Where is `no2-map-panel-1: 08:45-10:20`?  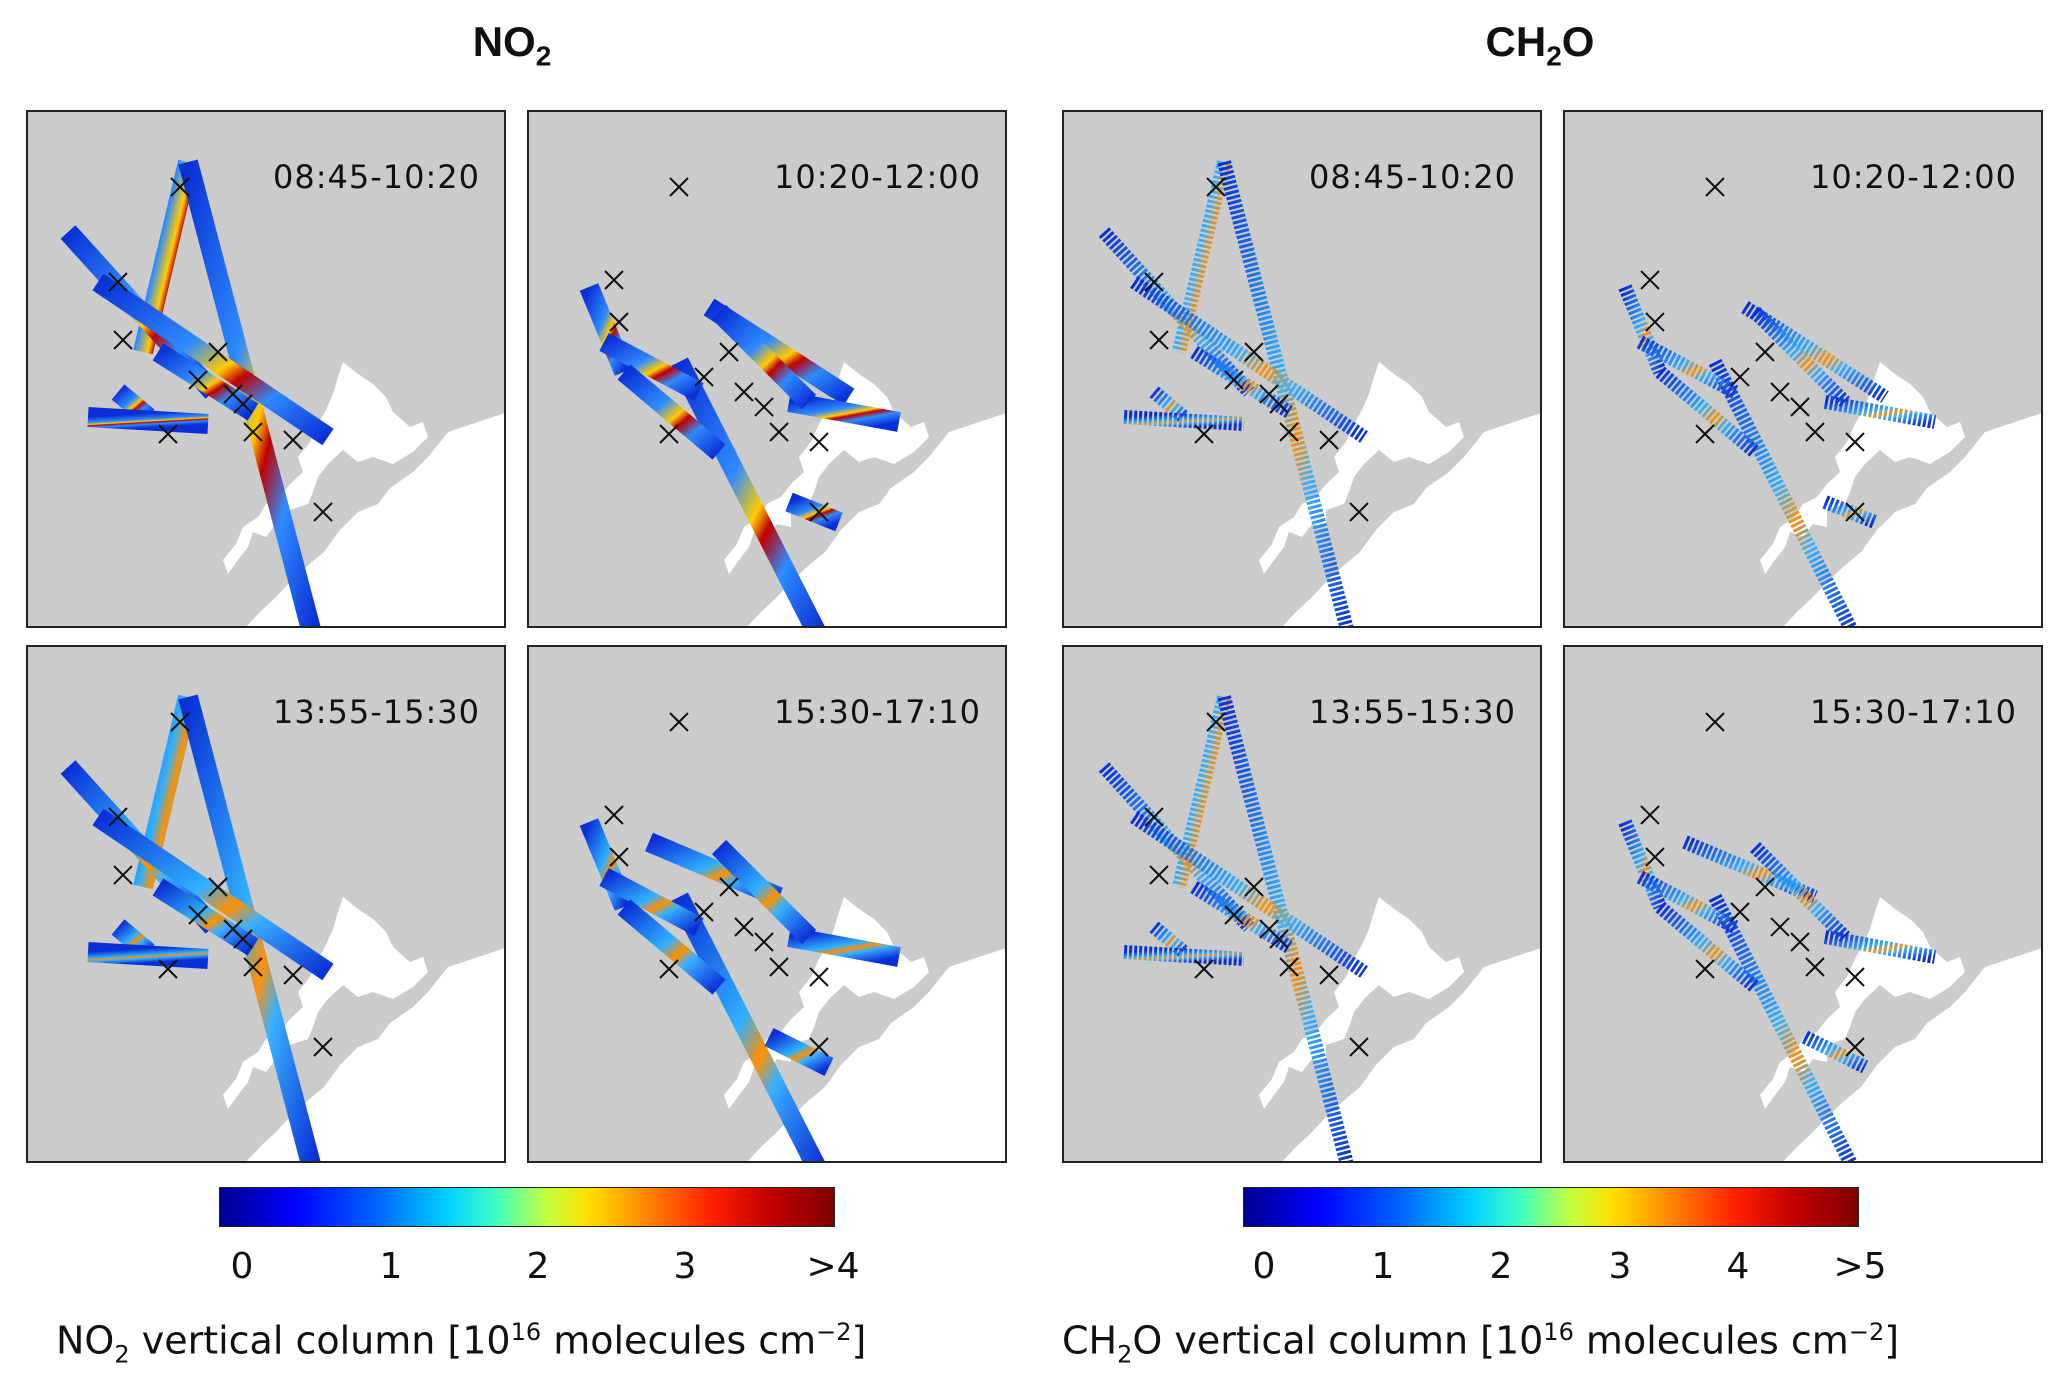
no2-map-panel-1: 08:45-10:20 is located at coordinates (266, 369).